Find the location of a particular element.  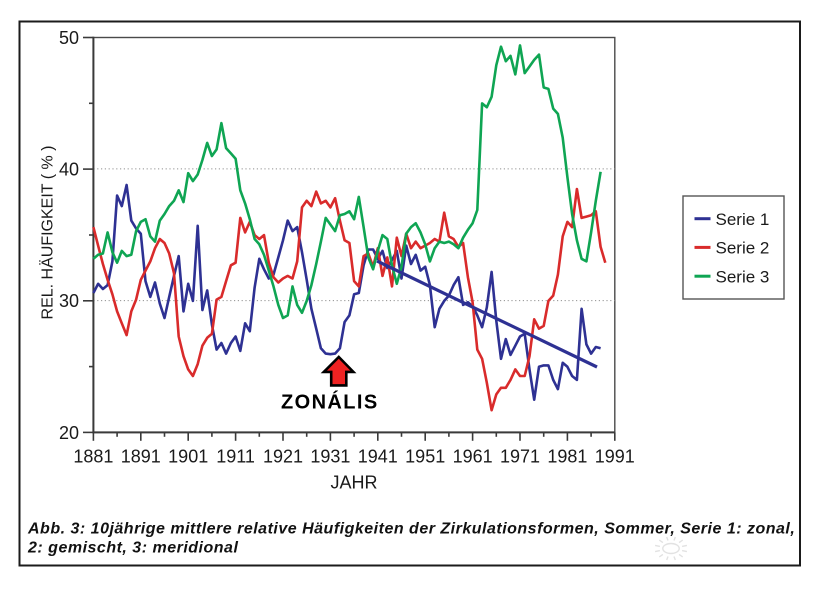

svg-text: 1961 is located at coordinates (473, 456).